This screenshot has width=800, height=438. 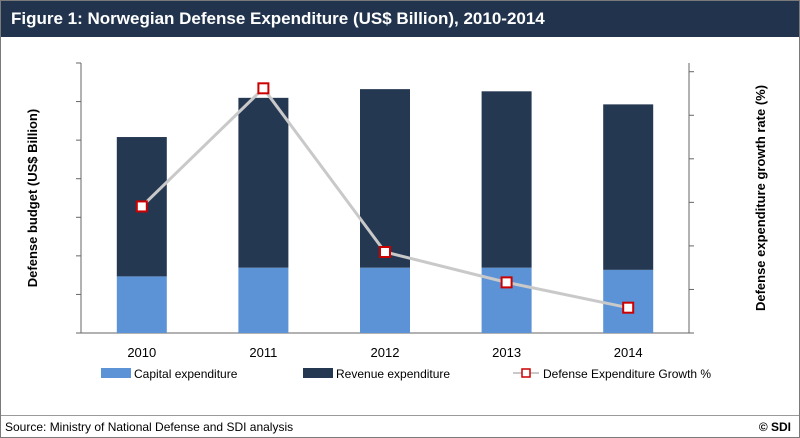 What do you see at coordinates (32, 198) in the screenshot?
I see `y-axis-label: Defense budget (US$ Billion)` at bounding box center [32, 198].